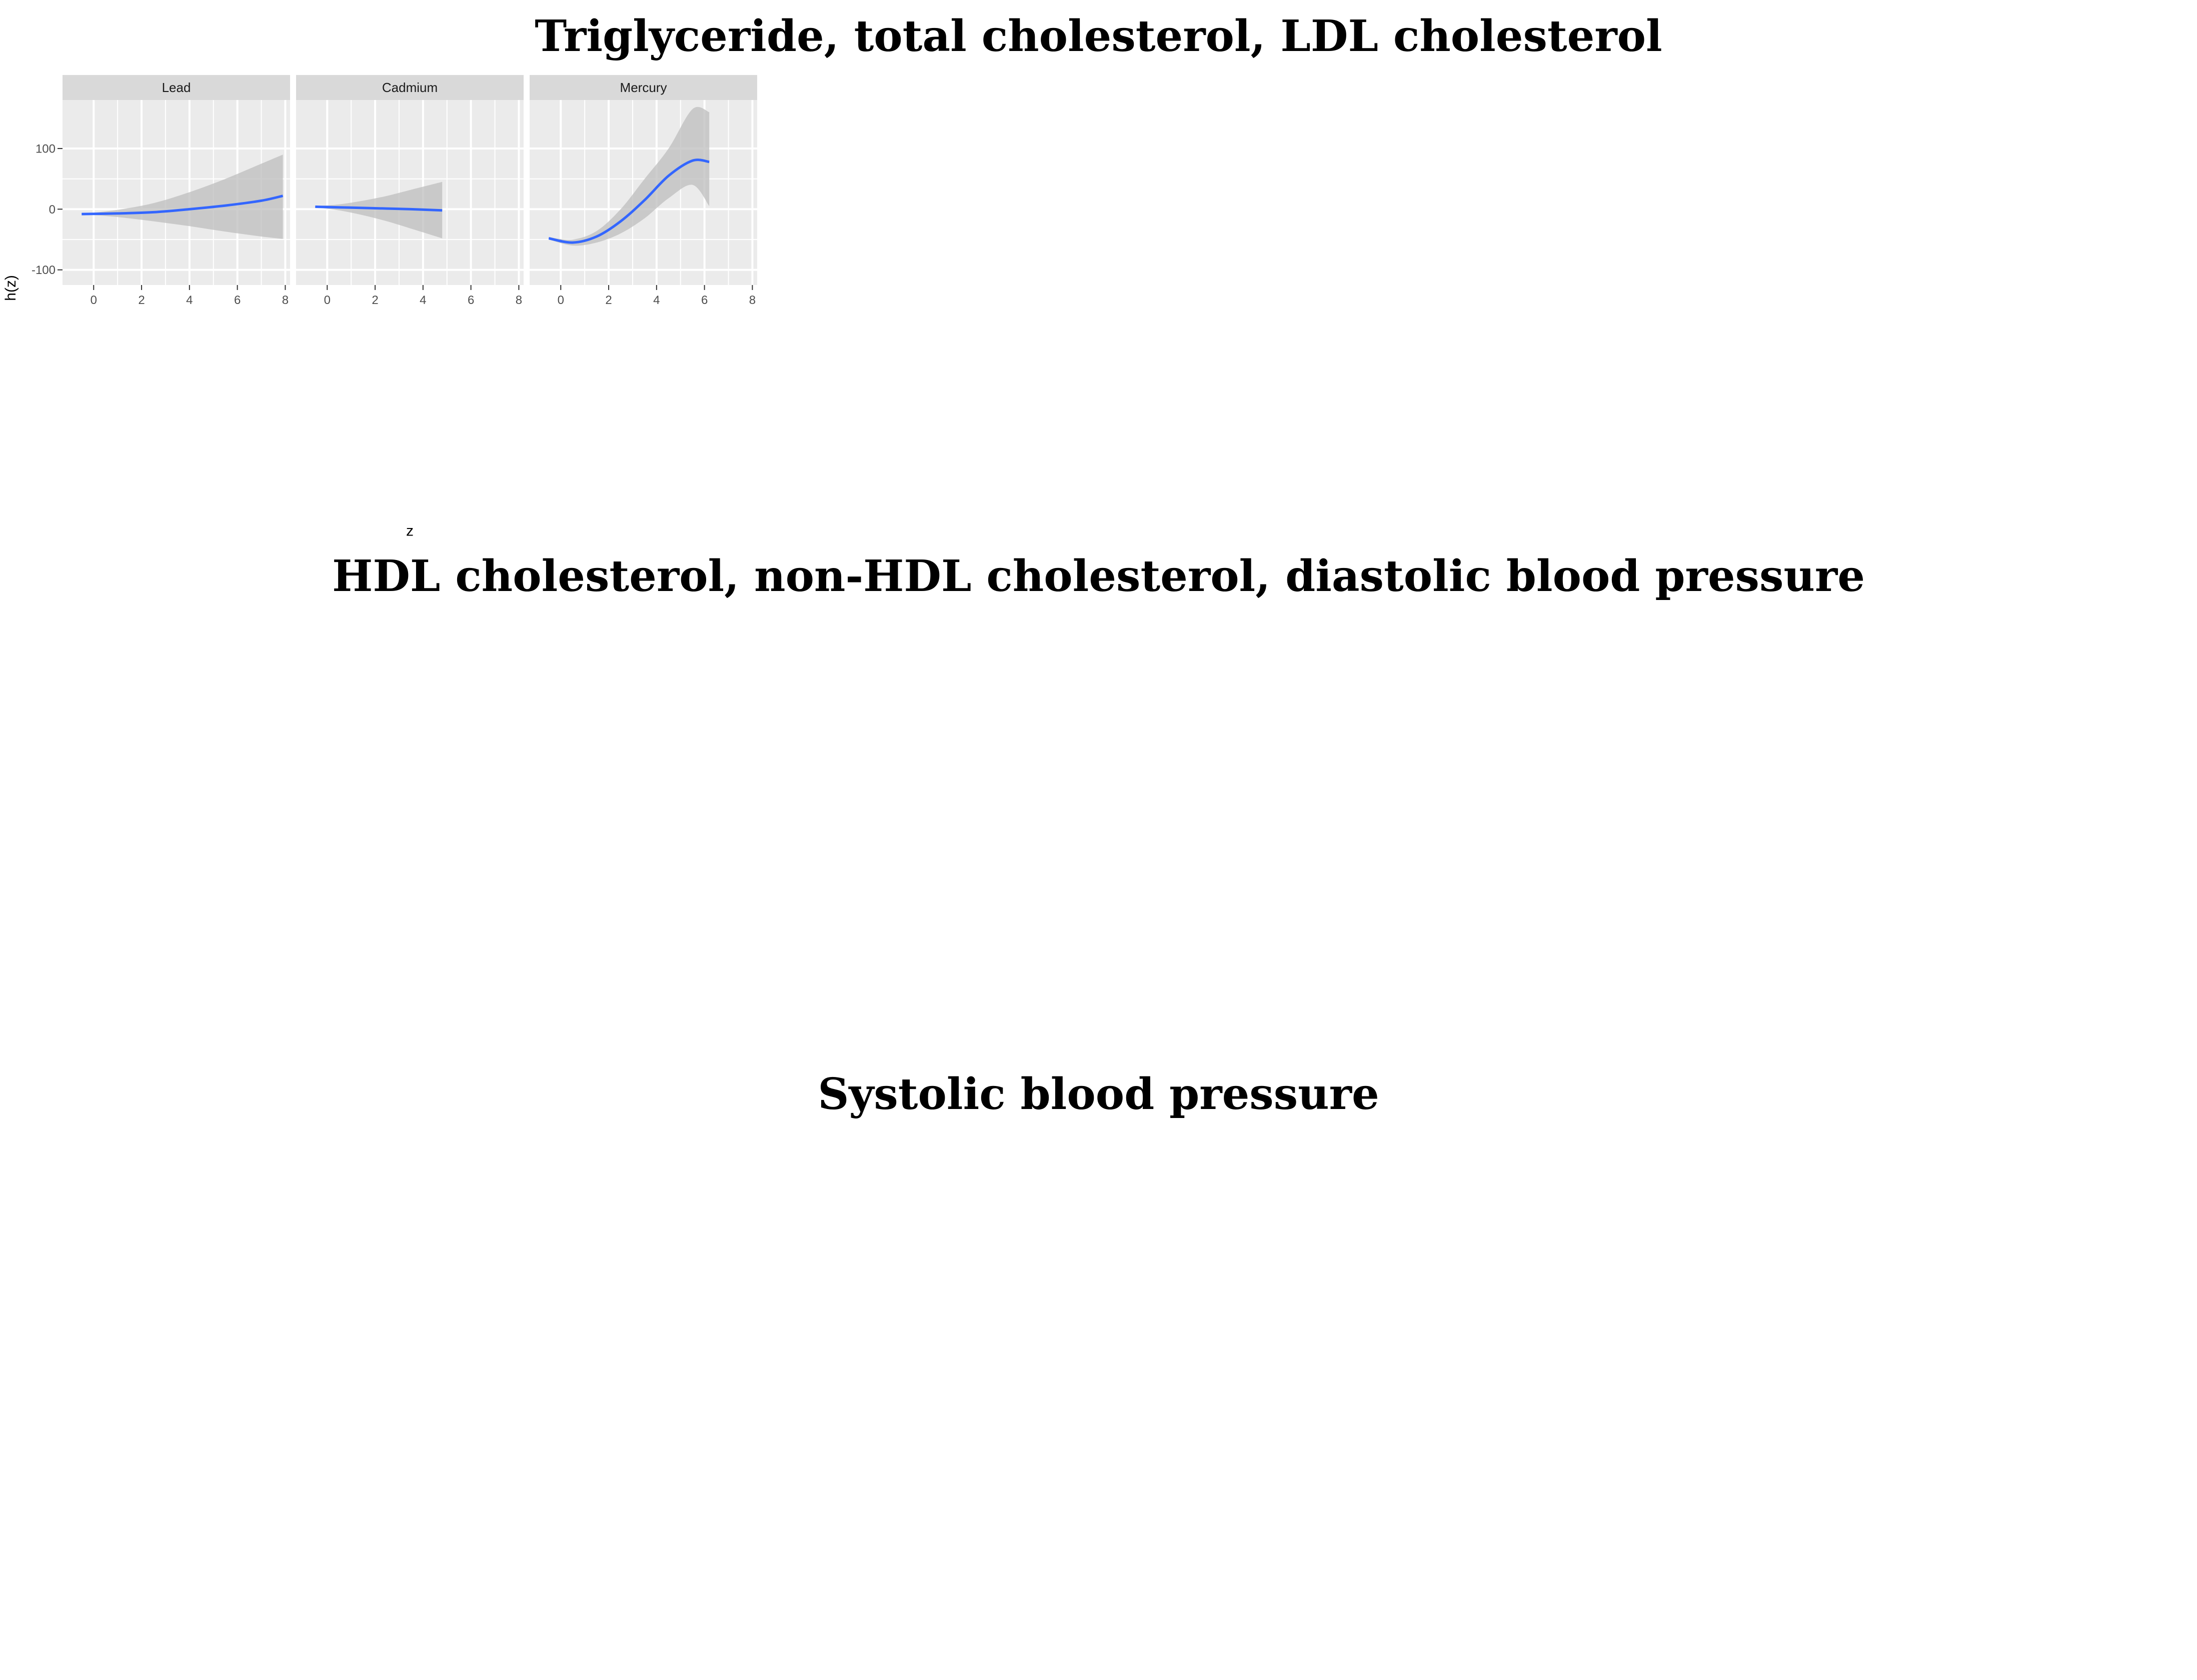  I want to click on chart-ldl-cholesterol, so click(1831, 311).